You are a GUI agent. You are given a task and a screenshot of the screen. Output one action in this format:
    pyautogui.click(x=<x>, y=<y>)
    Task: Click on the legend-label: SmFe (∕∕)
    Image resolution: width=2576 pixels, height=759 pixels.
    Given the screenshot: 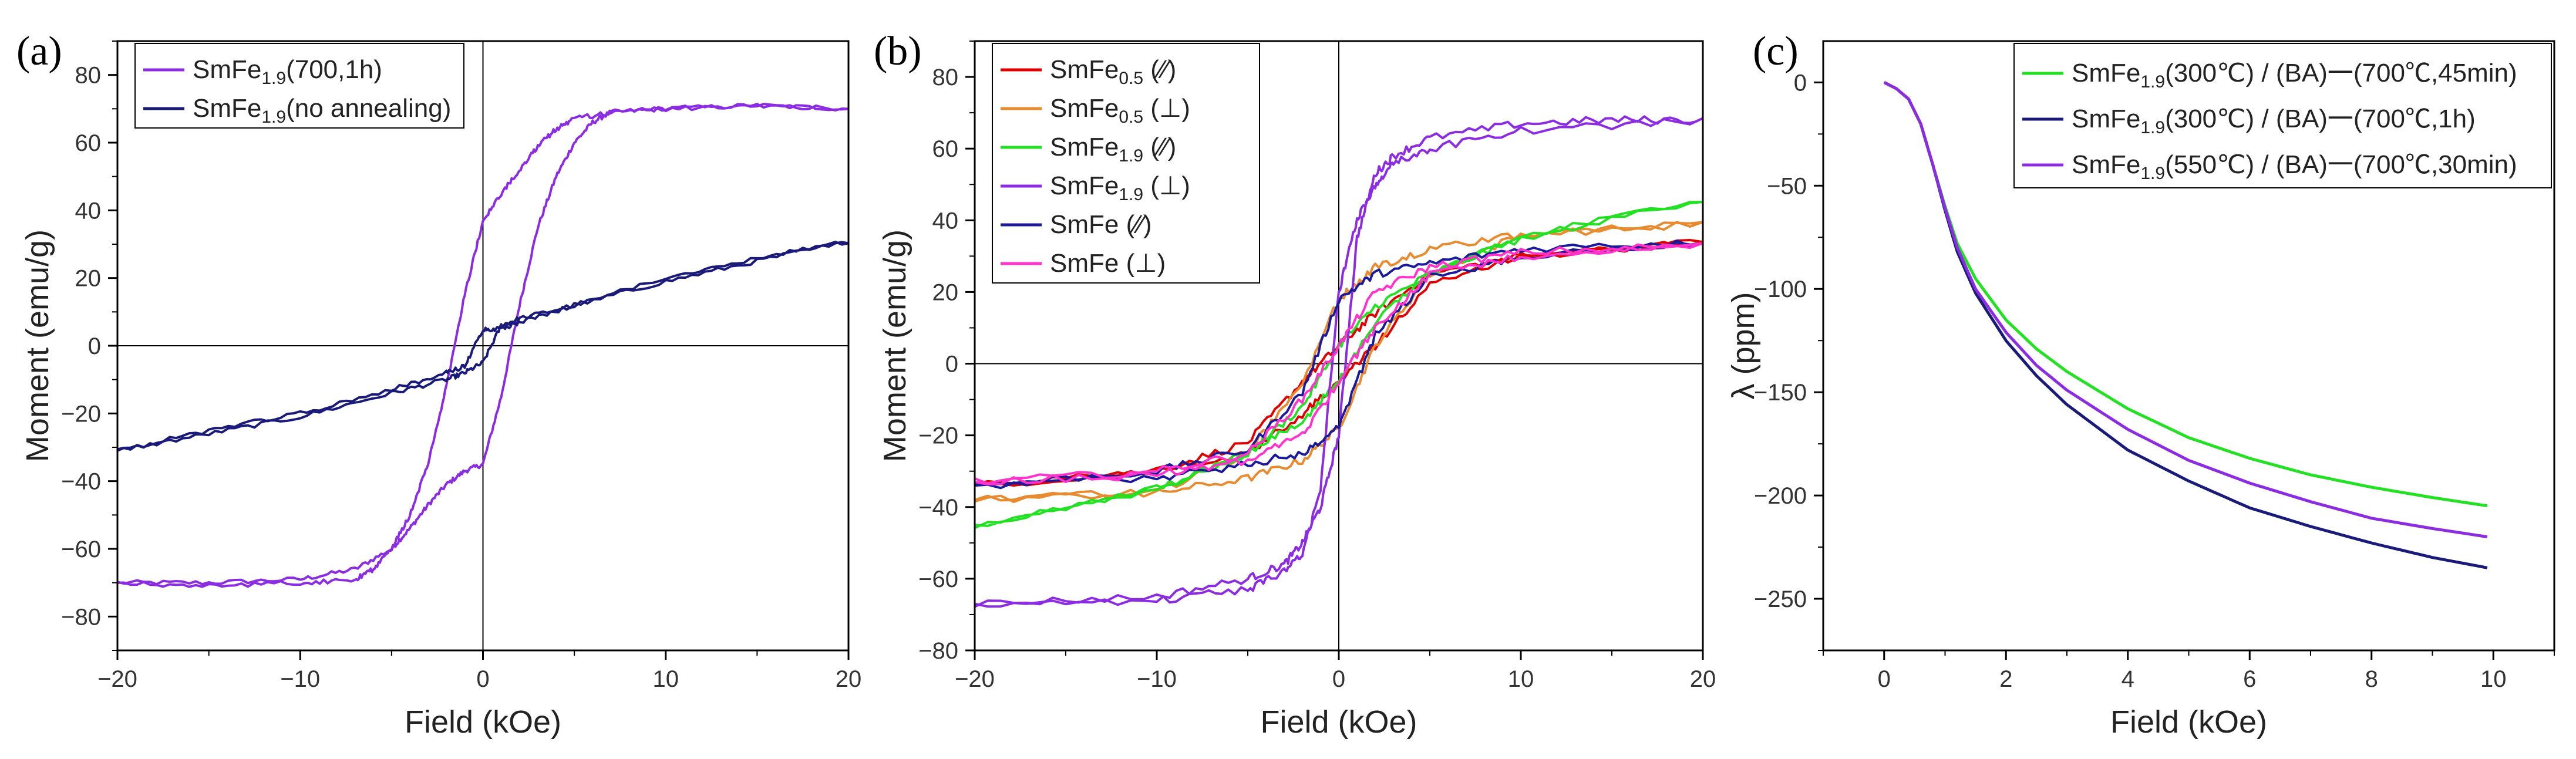 What is the action you would take?
    pyautogui.click(x=1101, y=224)
    